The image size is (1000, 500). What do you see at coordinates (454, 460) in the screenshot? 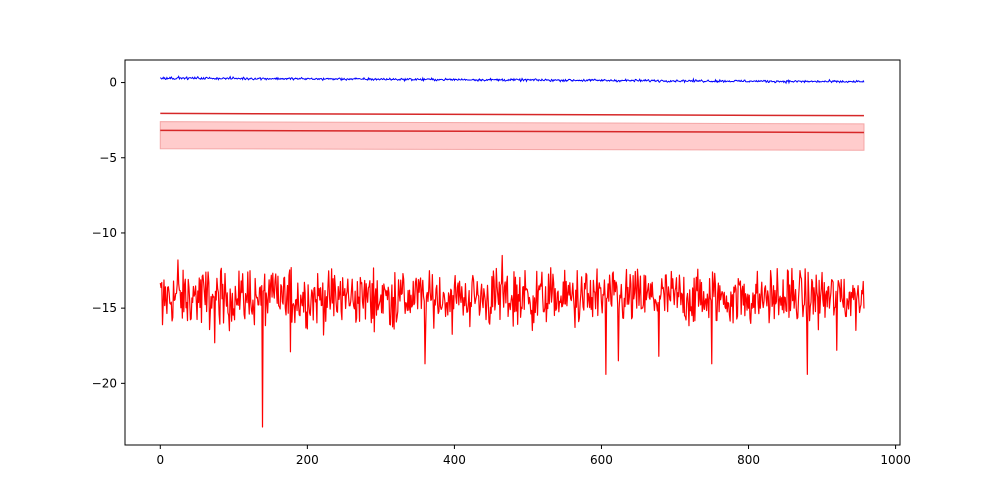
I see `x-tick-label: 400` at bounding box center [454, 460].